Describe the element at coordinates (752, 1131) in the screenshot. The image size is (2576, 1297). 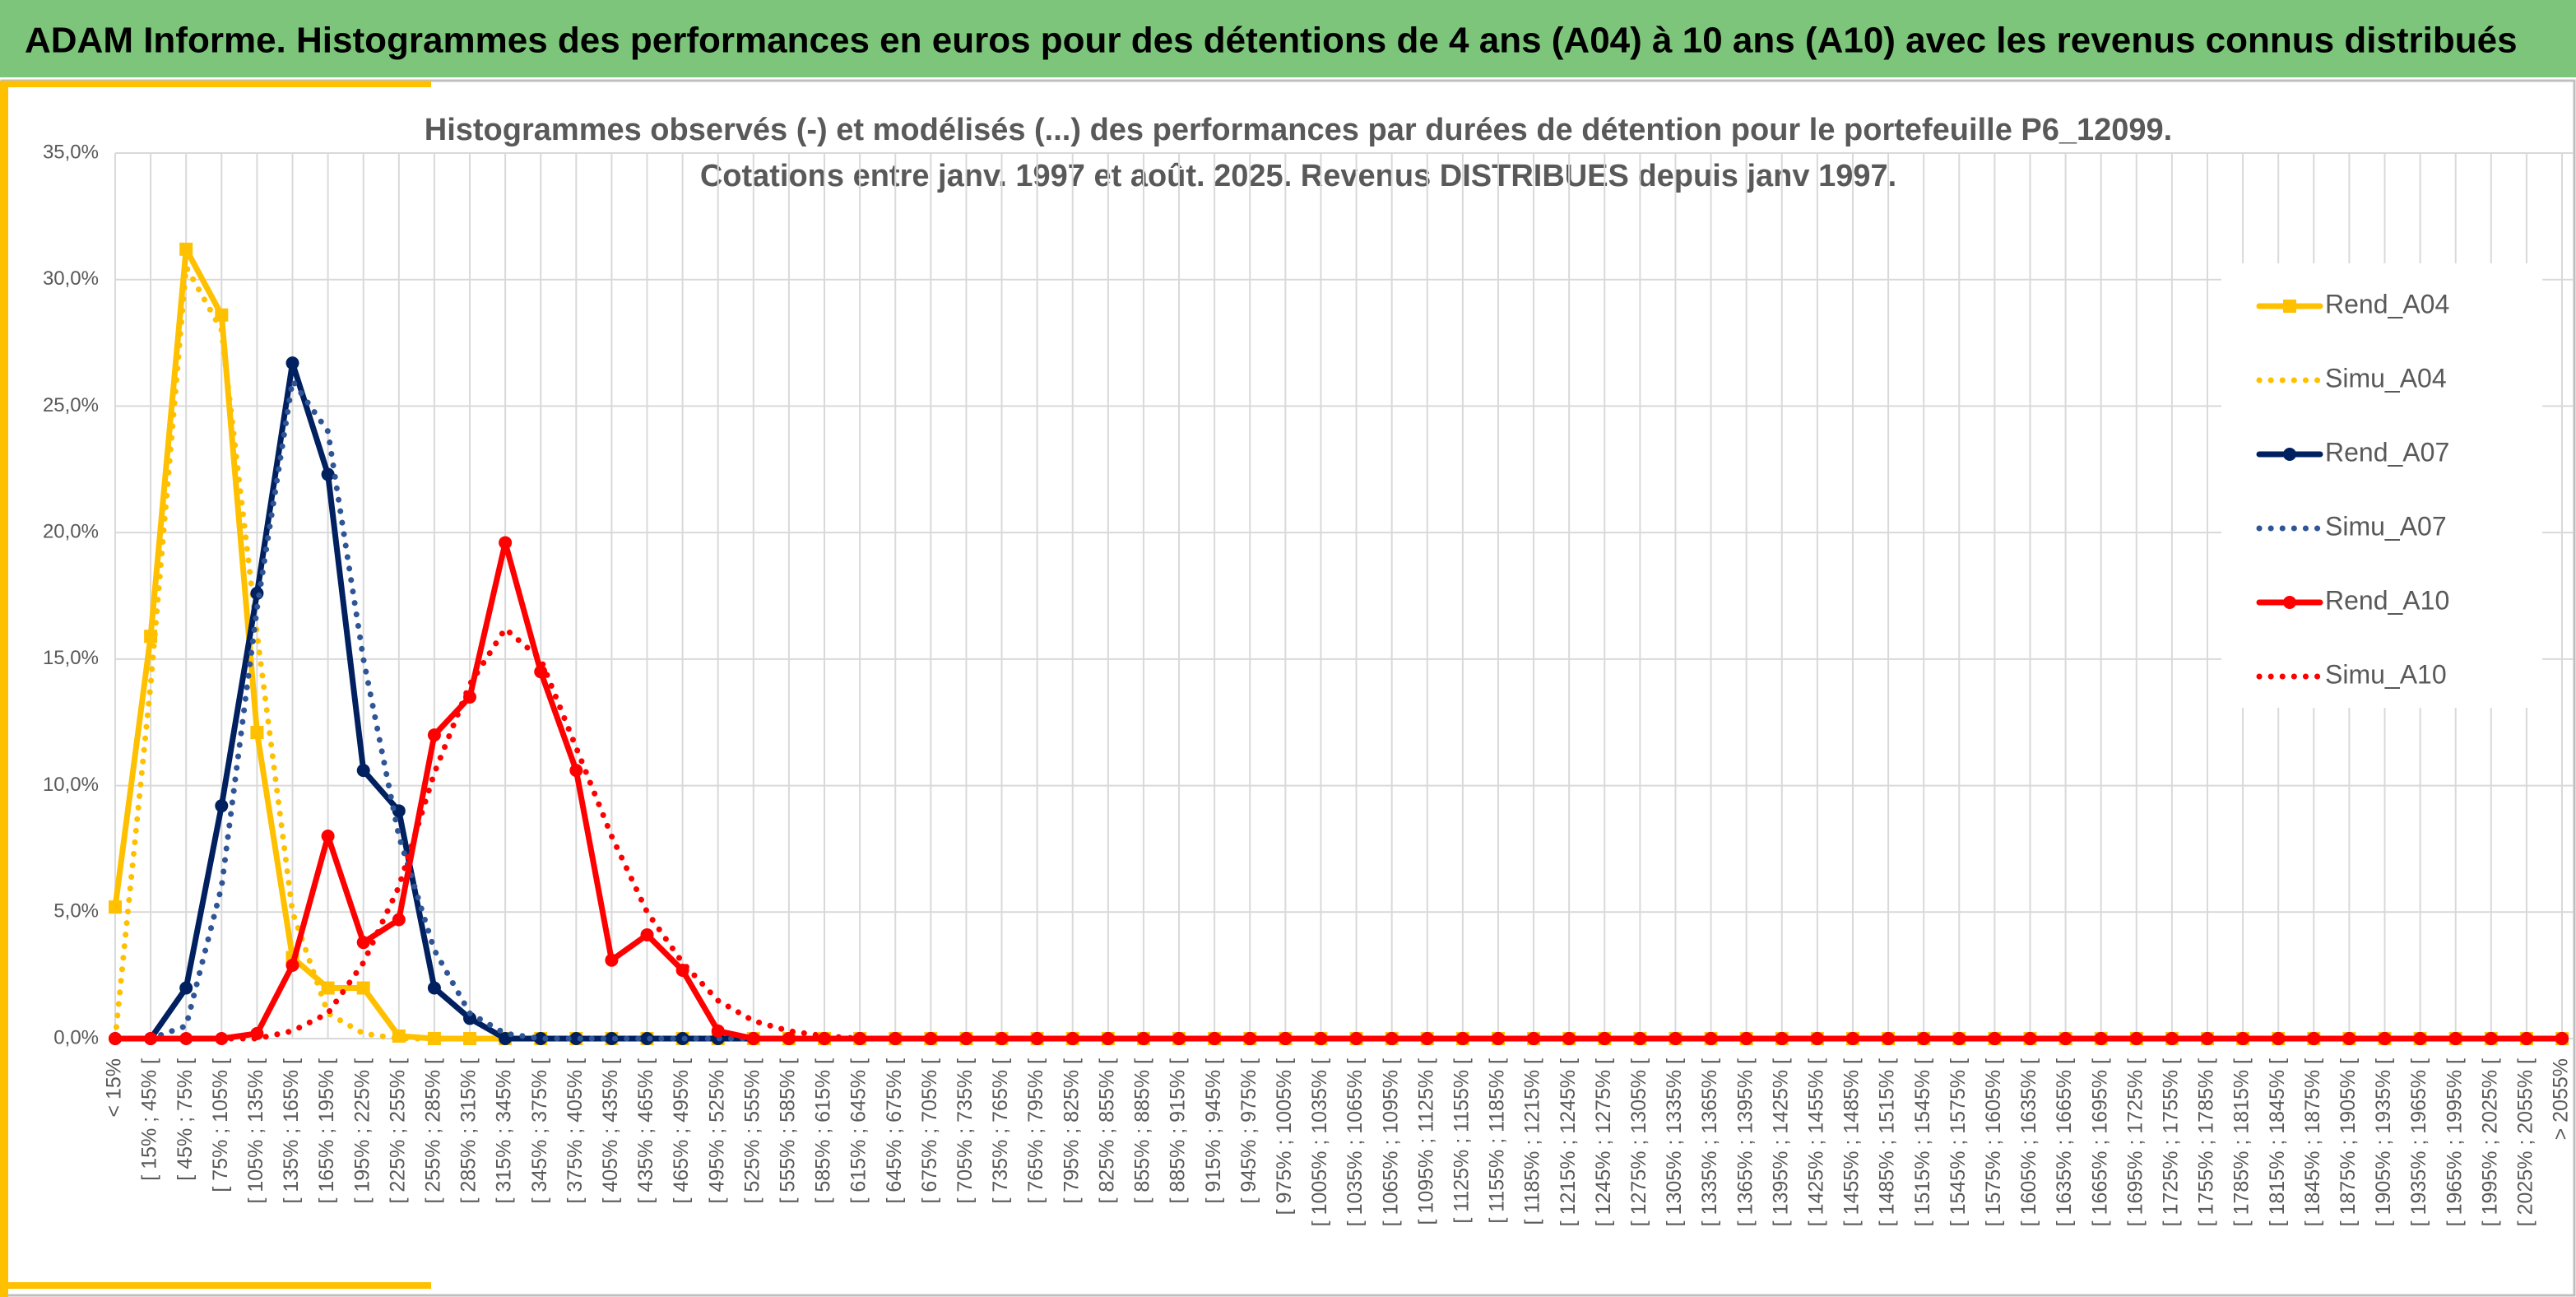
I see `x-tick-label: [ 525% ; 555% [` at that location.